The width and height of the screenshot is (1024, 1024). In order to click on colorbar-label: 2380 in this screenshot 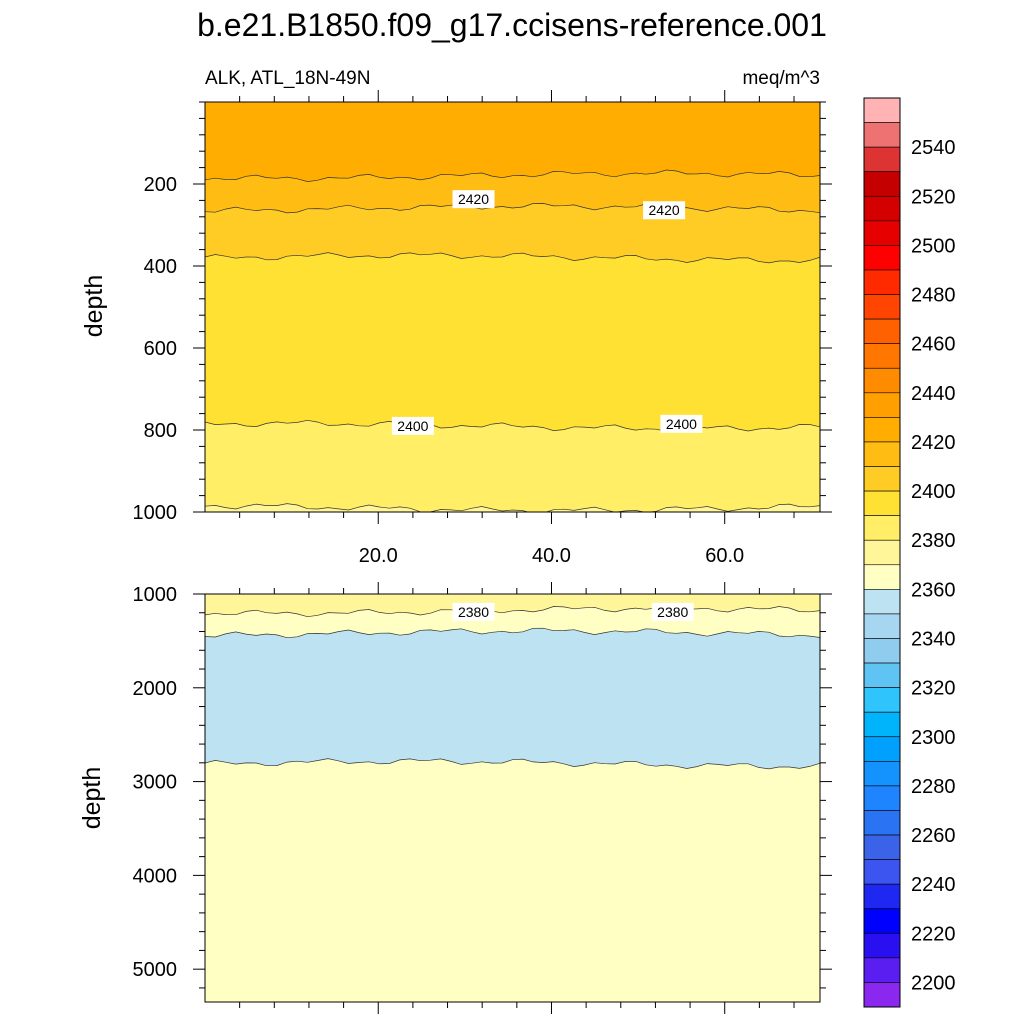, I will do `click(933, 541)`.